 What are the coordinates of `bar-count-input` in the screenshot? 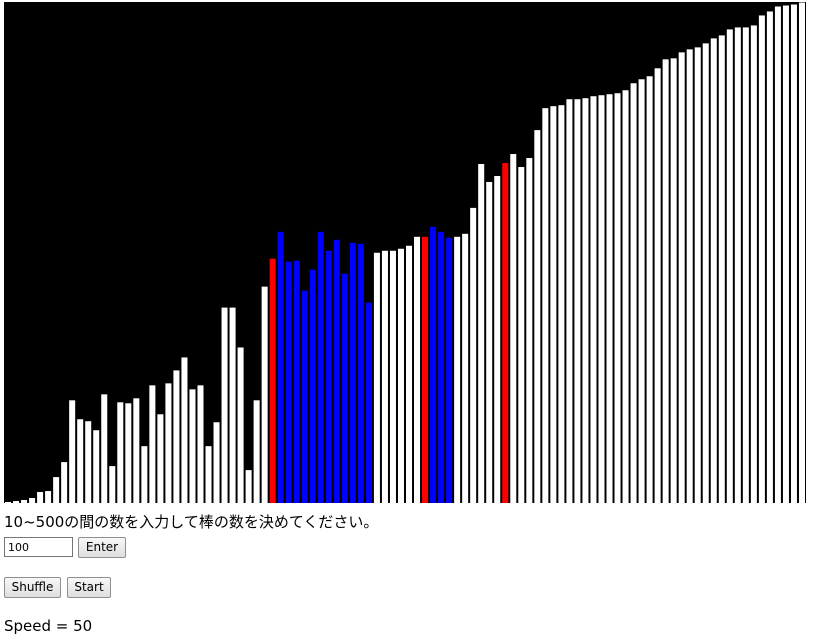 It's located at (38, 547).